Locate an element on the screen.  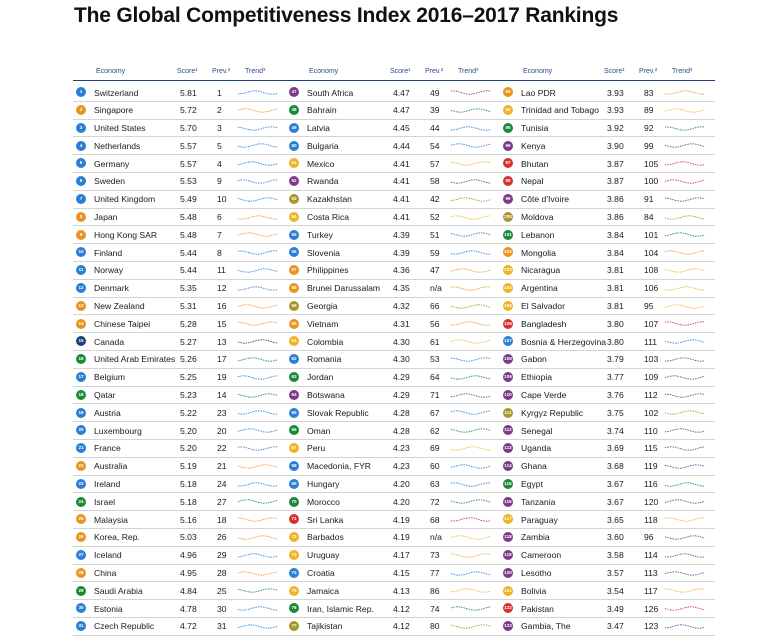
previous-rank: 110 is located at coordinates (651, 431).